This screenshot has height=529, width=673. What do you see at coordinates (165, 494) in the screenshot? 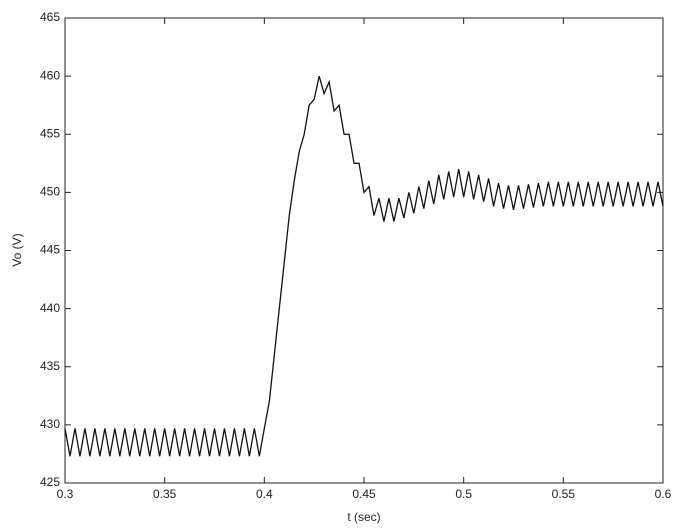
I see `x-tick-label: 0.35` at bounding box center [165, 494].